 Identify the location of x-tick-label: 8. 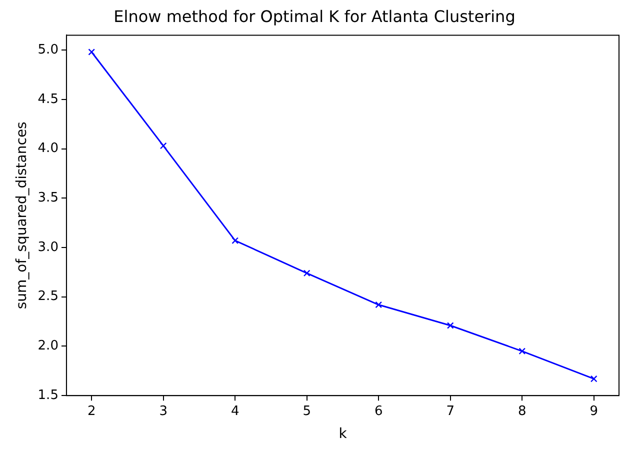
(522, 411).